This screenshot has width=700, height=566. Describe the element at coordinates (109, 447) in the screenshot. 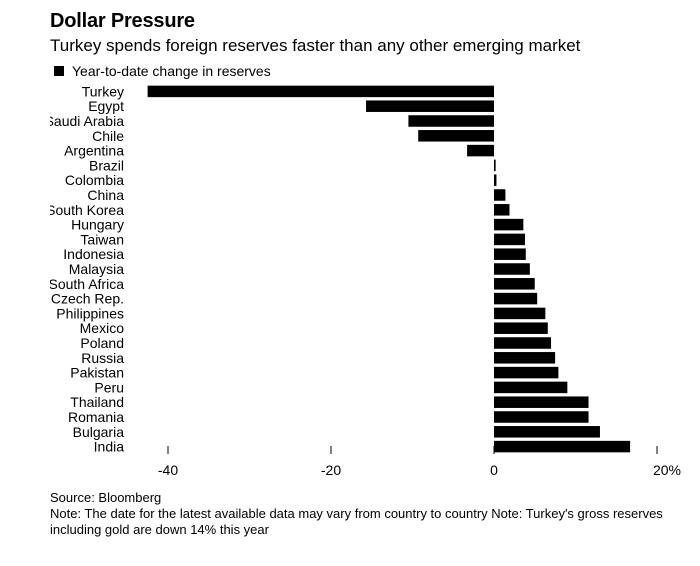

I see `category-label: India` at that location.